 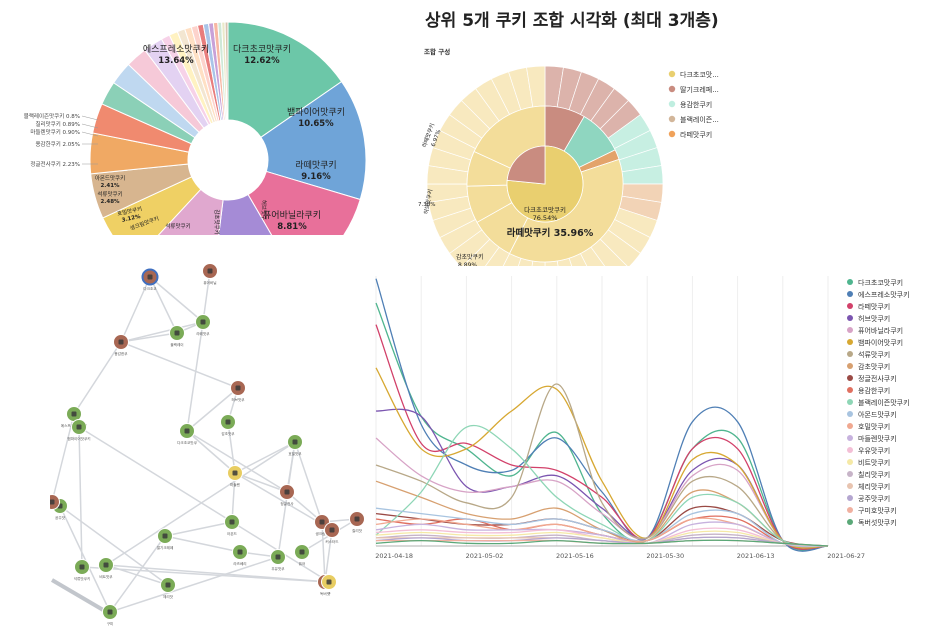 I want to click on donut-label-pct: 2.41%, so click(x=110, y=186).